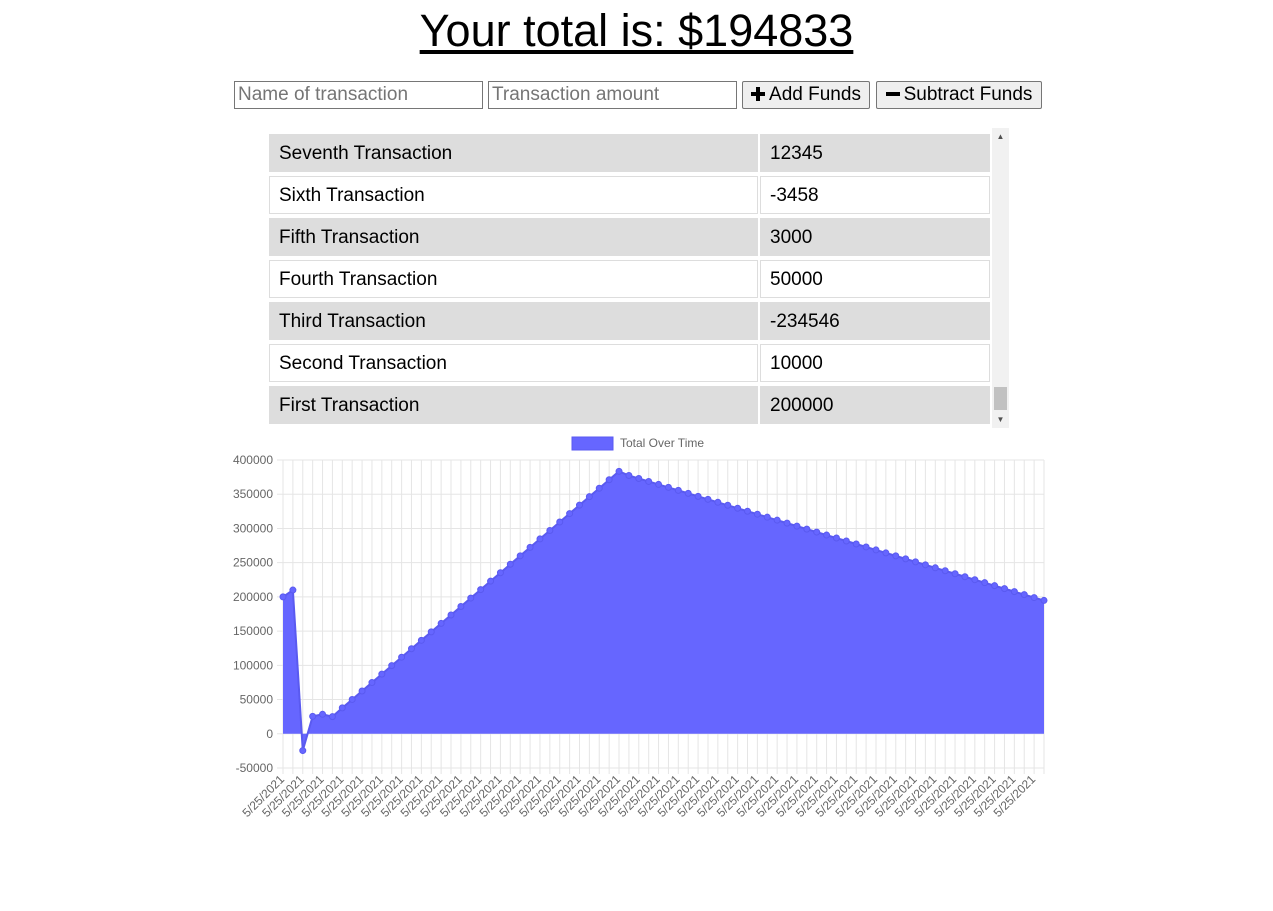  I want to click on transaction-amount-cell: -234546, so click(875, 321).